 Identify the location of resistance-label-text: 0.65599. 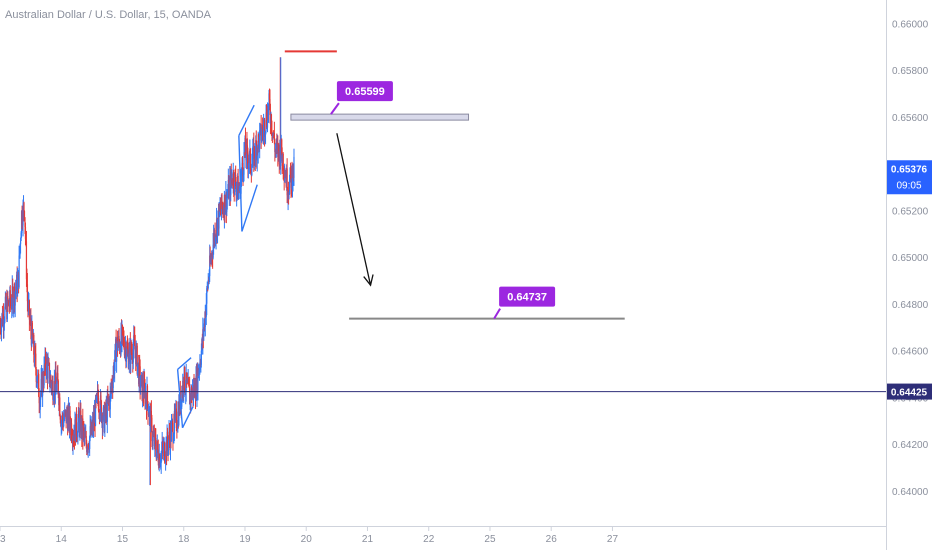
(365, 92).